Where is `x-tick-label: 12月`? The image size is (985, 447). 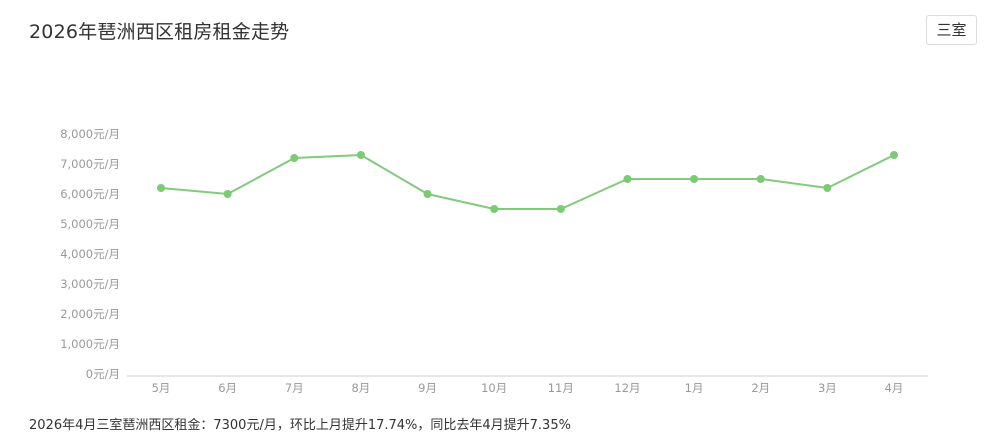
x-tick-label: 12月 is located at coordinates (627, 388).